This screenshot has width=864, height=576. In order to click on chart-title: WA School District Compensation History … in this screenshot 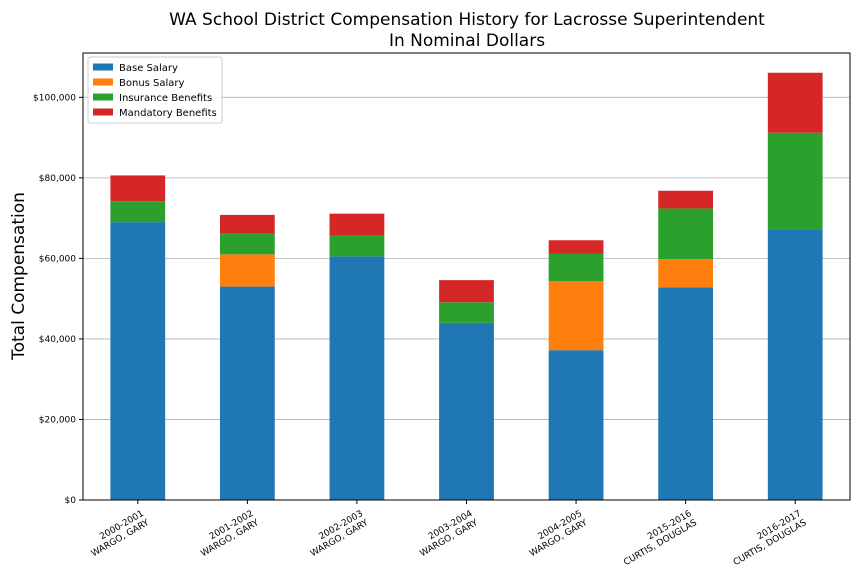, I will do `click(467, 20)`.